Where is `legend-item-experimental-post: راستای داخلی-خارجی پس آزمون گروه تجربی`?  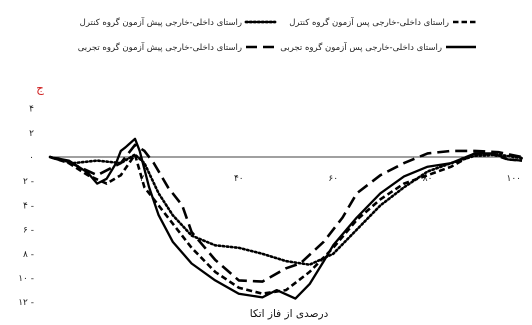 legend-item-experimental-post: راستای داخلی-خارجی پس آزمون گروه تجربی is located at coordinates (378, 47).